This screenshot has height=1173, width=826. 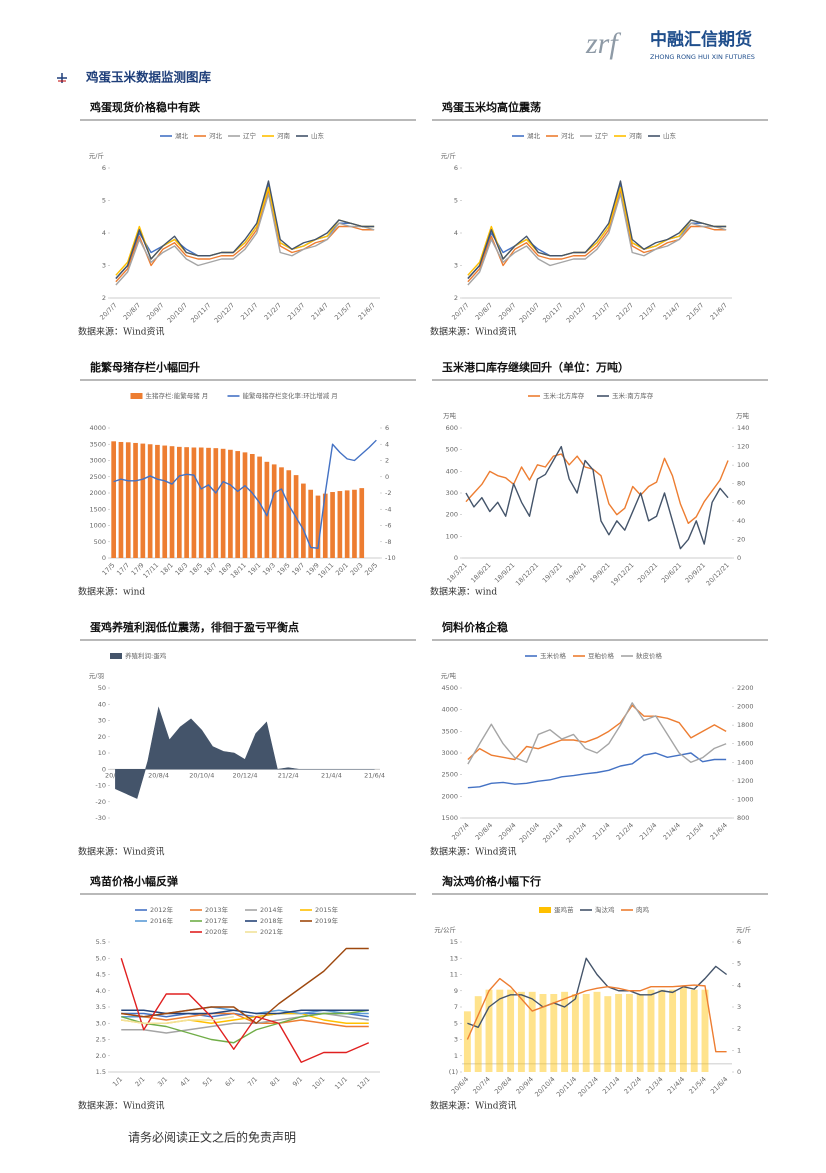 I want to click on x-tick-label: 21/3/4, so click(x=648, y=831).